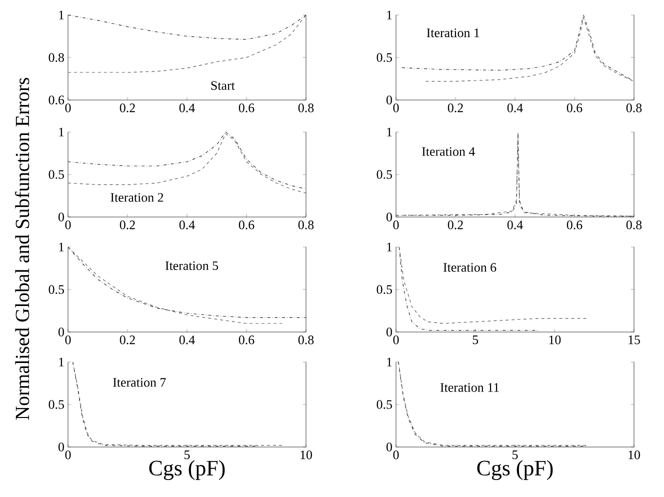 The height and width of the screenshot is (497, 664). What do you see at coordinates (453, 33) in the screenshot?
I see `annotation: Iteration 1` at bounding box center [453, 33].